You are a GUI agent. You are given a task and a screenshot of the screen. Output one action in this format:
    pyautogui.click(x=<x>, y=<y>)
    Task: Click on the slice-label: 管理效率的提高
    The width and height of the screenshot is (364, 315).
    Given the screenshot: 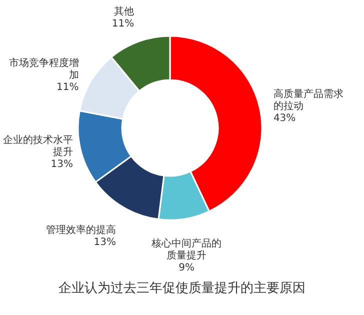 What is the action you would take?
    pyautogui.click(x=81, y=230)
    